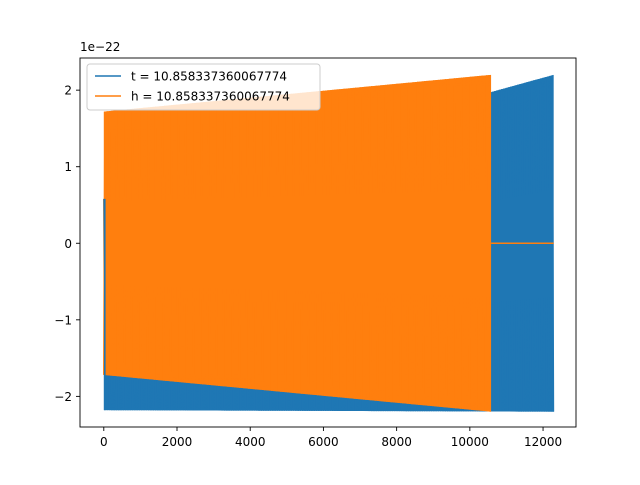 Image resolution: width=640 pixels, height=485 pixels. What do you see at coordinates (68, 167) in the screenshot?
I see `y-tick-label: 1` at bounding box center [68, 167].